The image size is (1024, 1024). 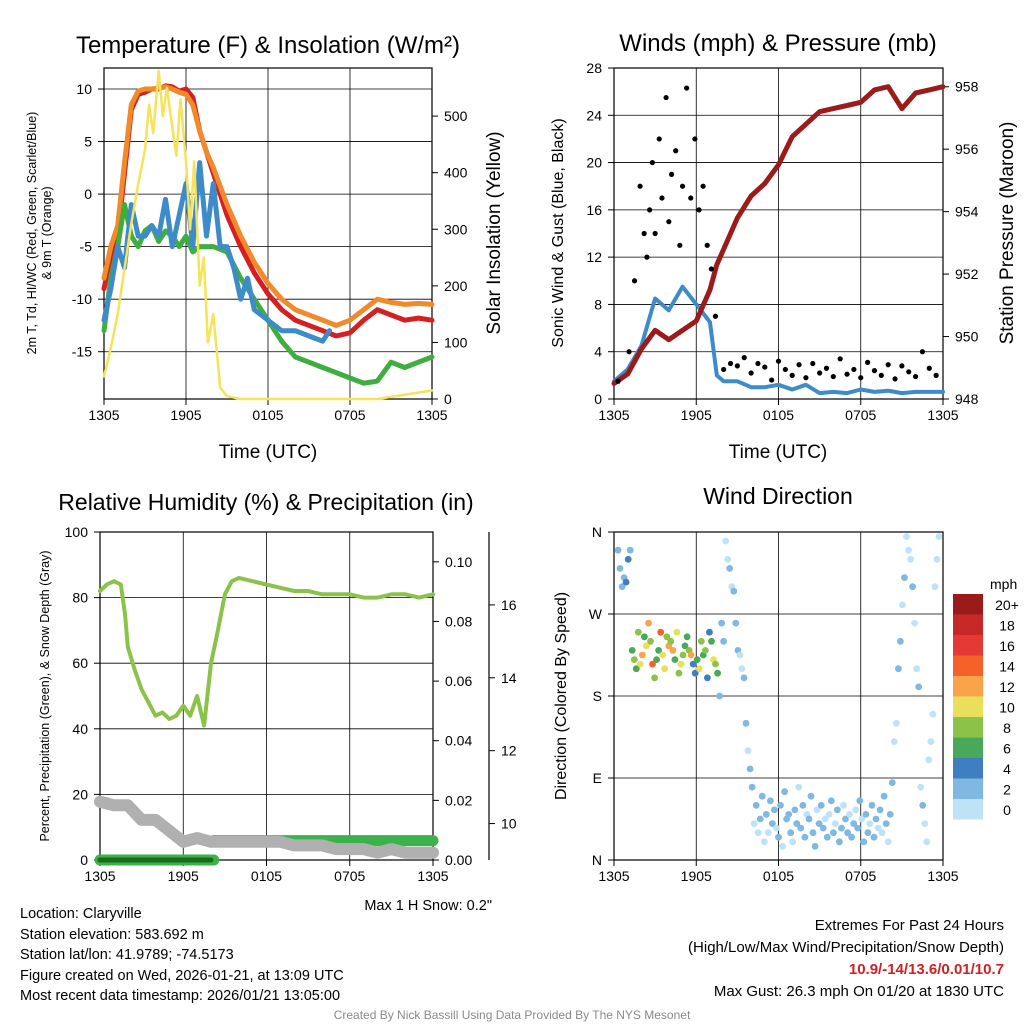 What do you see at coordinates (509, 824) in the screenshot?
I see `y2-tick-label: 10` at bounding box center [509, 824].